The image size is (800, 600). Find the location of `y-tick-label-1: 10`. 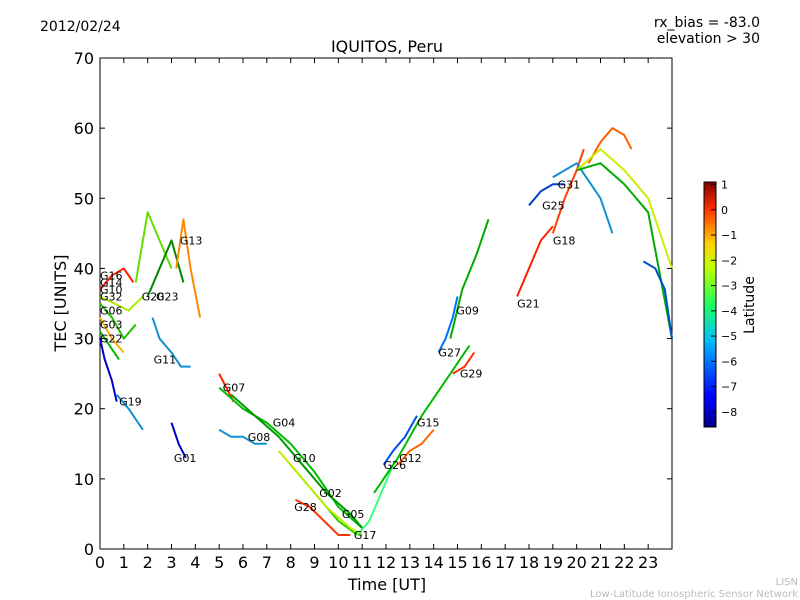

y-tick-label-1: 10 is located at coordinates (84, 479).